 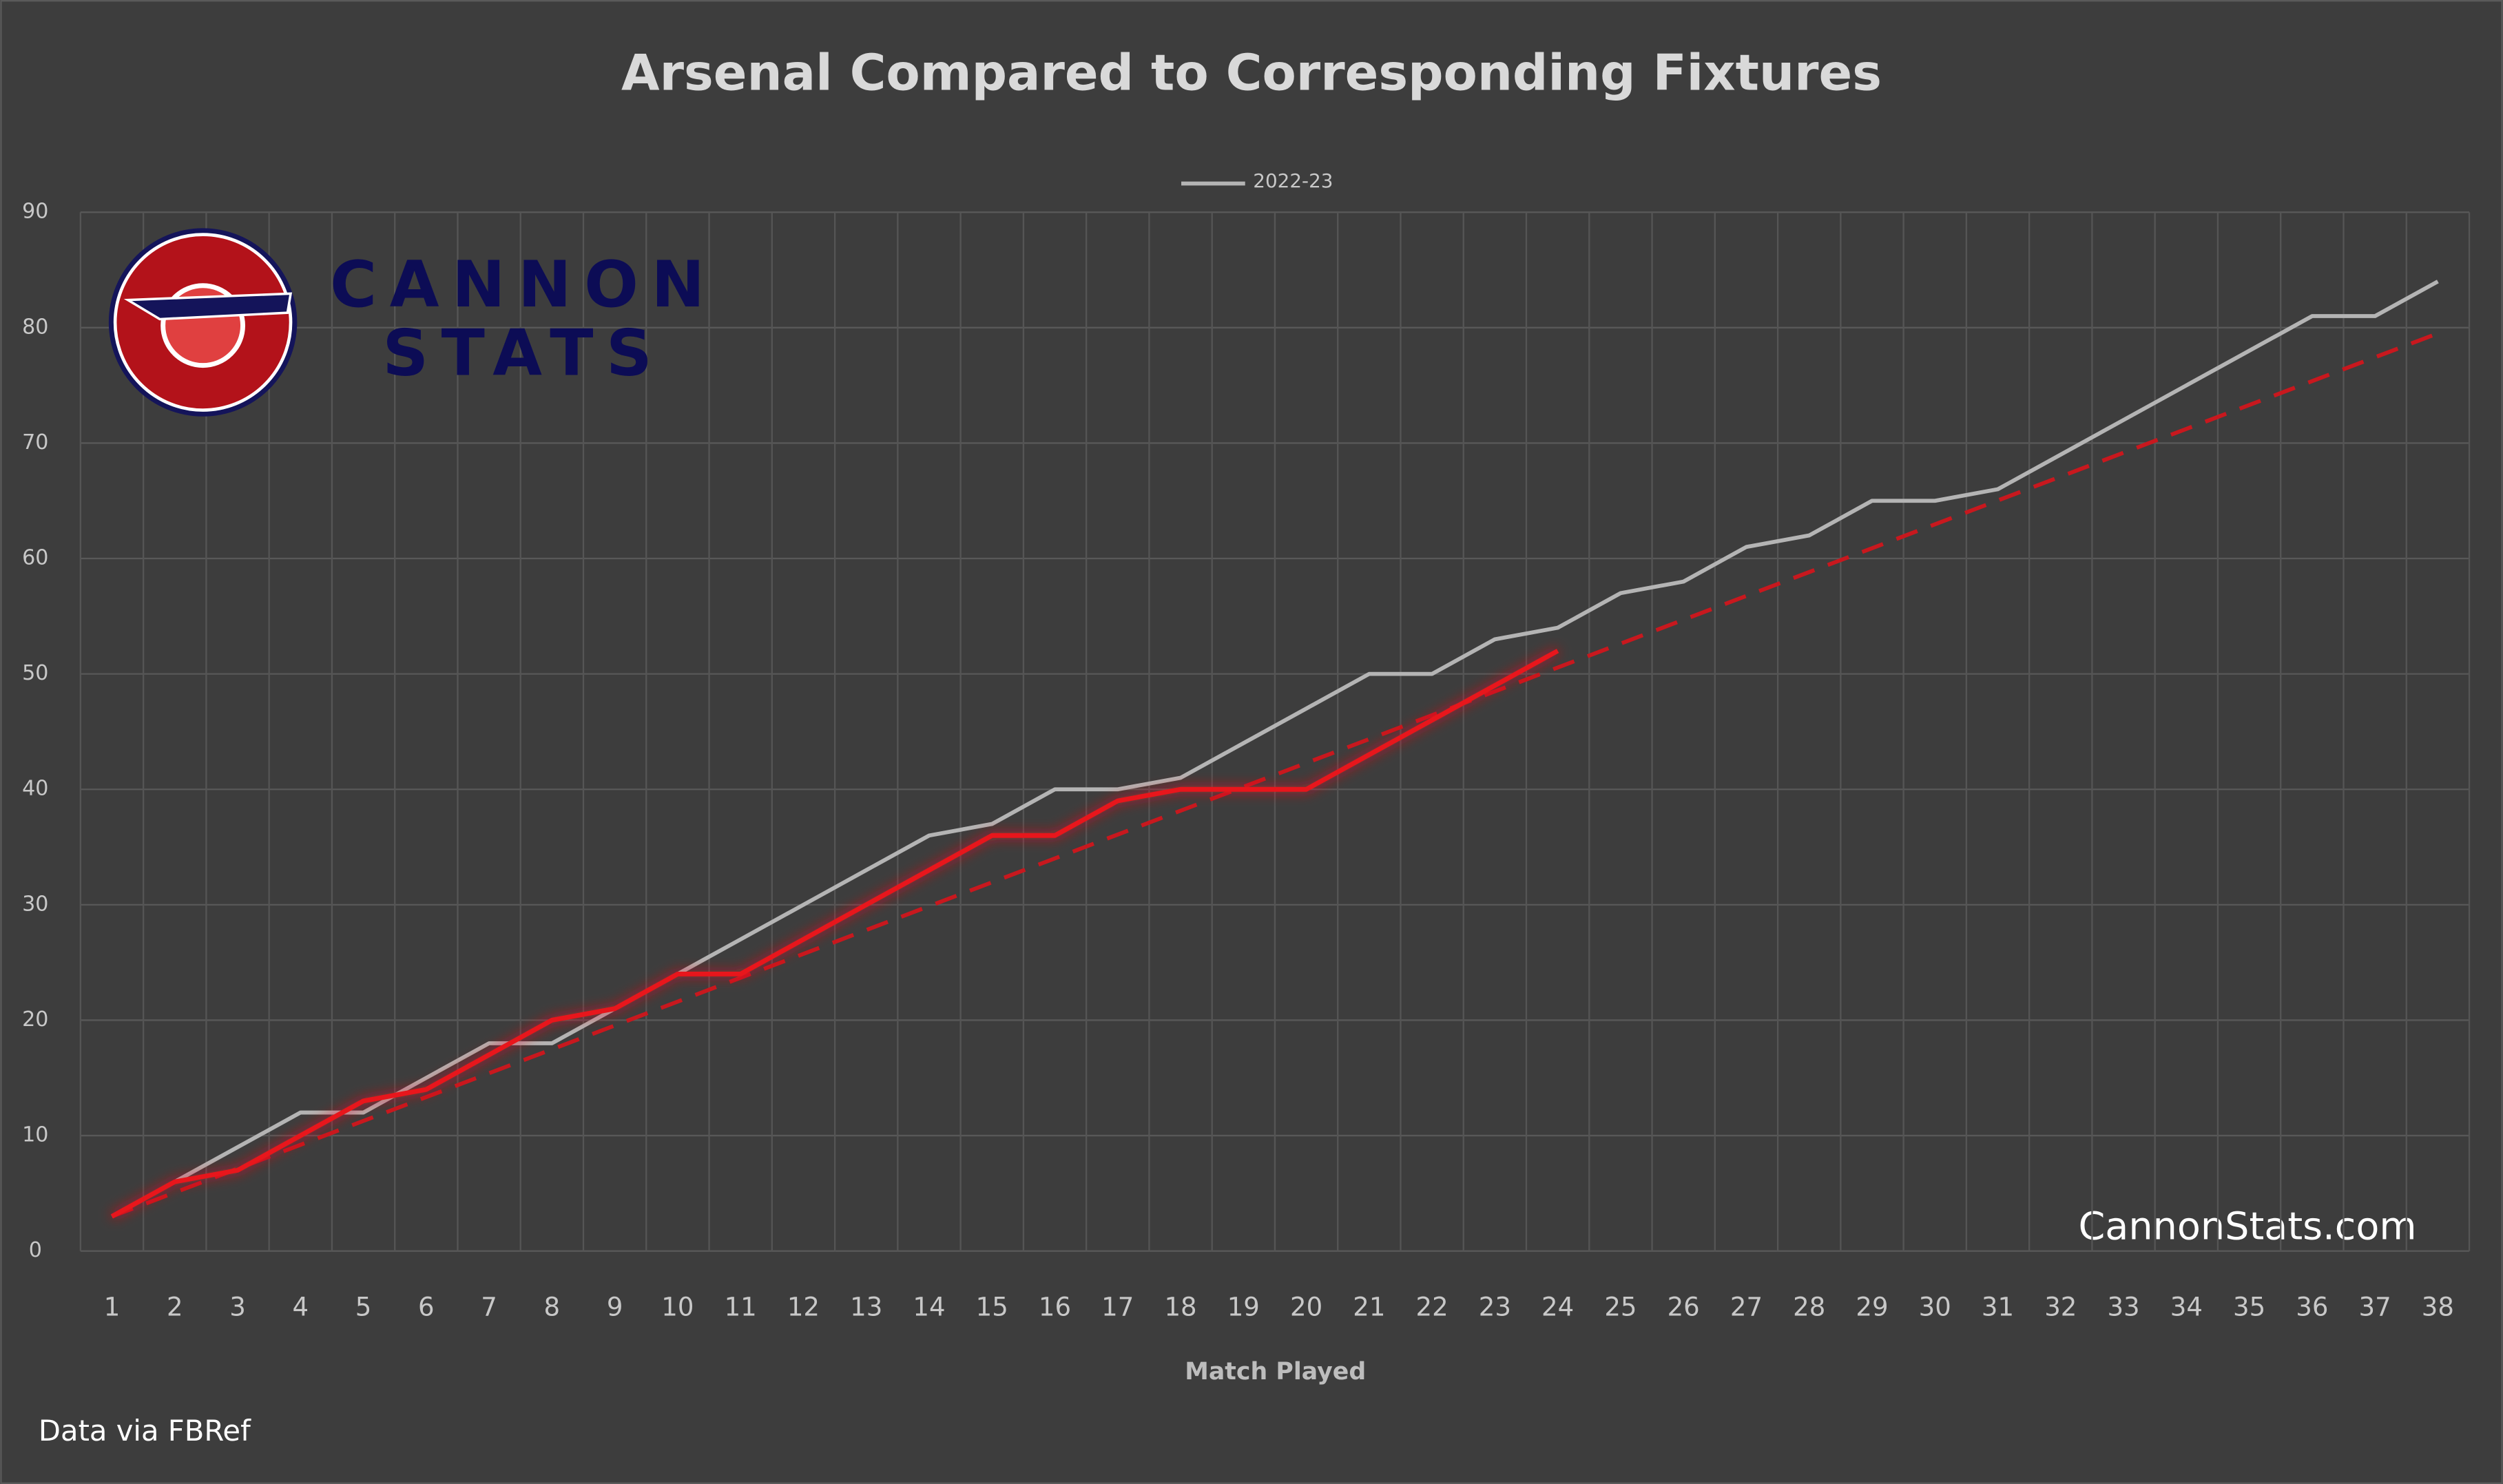 What do you see at coordinates (1275, 1372) in the screenshot?
I see `x-axis-label: Match Played` at bounding box center [1275, 1372].